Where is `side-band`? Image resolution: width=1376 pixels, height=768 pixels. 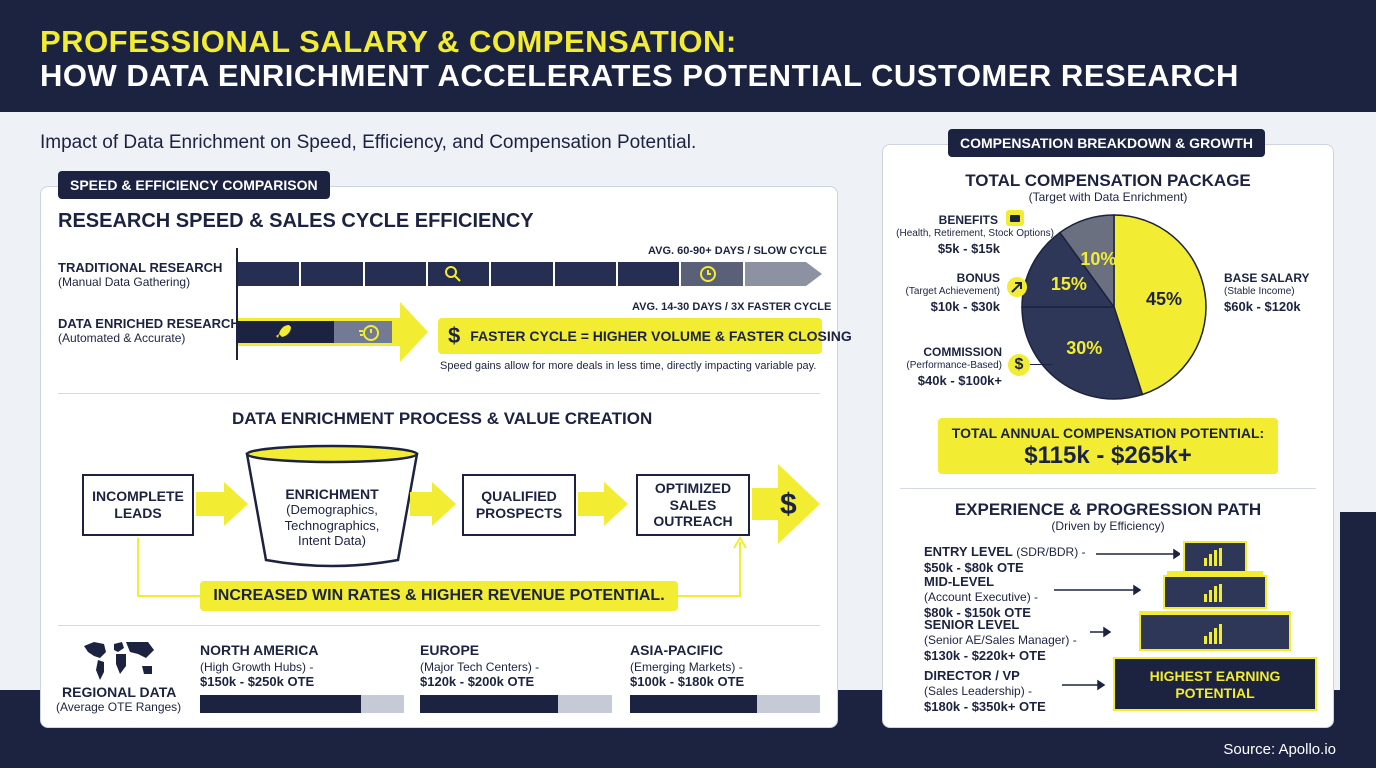
side-band is located at coordinates (1358, 640).